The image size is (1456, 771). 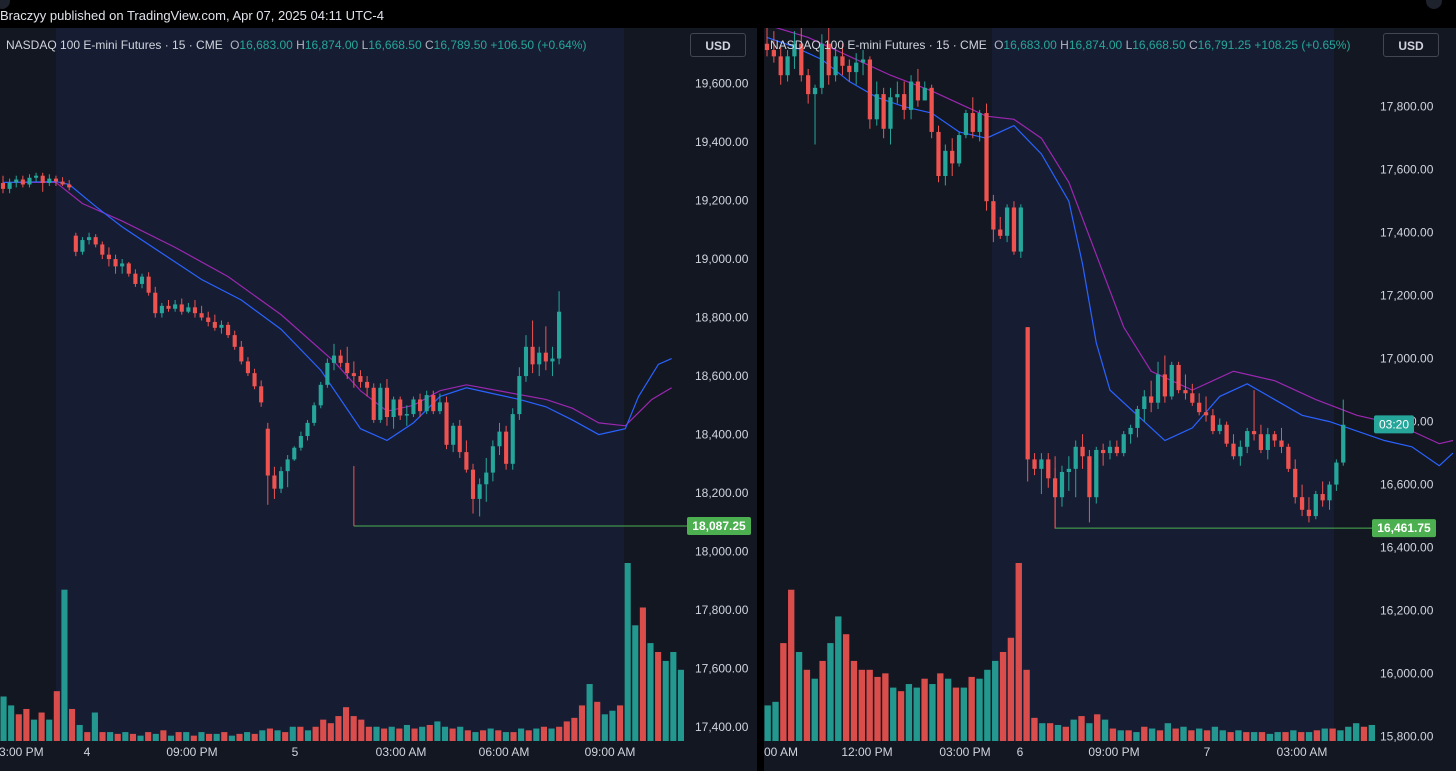 I want to click on y-tick-label: 19,200.00, so click(x=722, y=201).